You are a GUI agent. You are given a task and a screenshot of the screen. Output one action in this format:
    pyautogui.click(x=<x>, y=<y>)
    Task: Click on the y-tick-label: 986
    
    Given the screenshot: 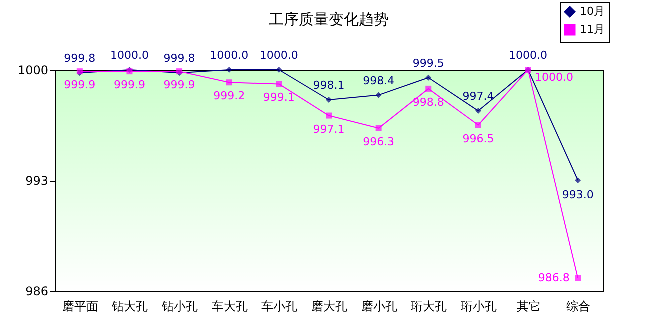 What is the action you would take?
    pyautogui.click(x=37, y=291)
    